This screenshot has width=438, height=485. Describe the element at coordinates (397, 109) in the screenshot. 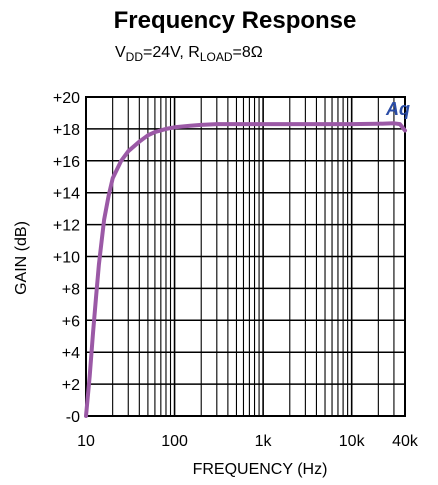

I see `brand-logo: Aq` at that location.